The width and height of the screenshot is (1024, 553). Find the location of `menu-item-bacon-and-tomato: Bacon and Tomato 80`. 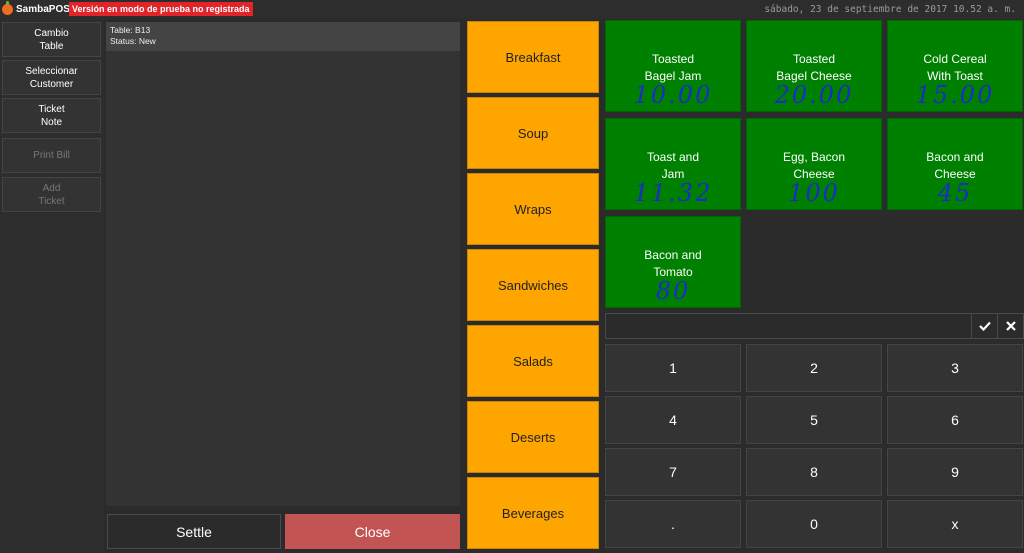

menu-item-bacon-and-tomato: Bacon and Tomato 80 is located at coordinates (673, 262).